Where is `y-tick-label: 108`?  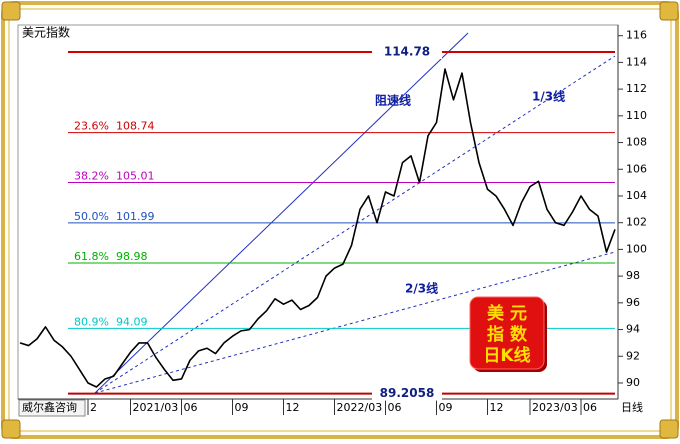 y-tick-label: 108 is located at coordinates (636, 142).